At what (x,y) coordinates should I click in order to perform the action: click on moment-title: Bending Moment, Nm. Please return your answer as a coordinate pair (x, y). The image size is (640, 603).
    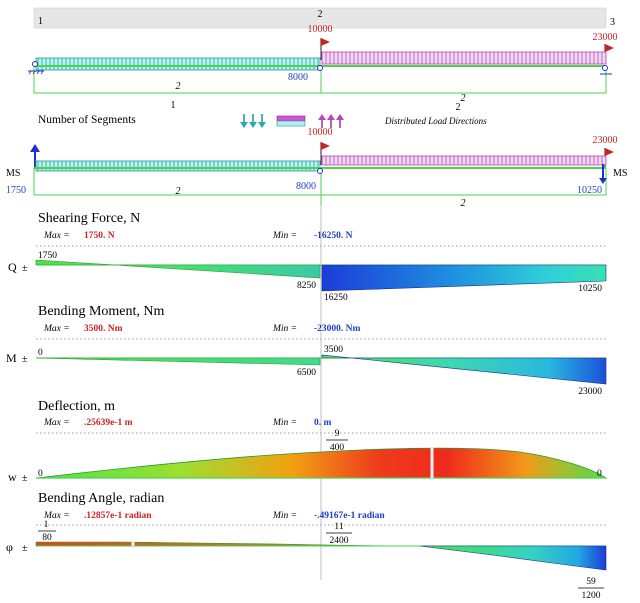
    Looking at the image, I should click on (101, 311).